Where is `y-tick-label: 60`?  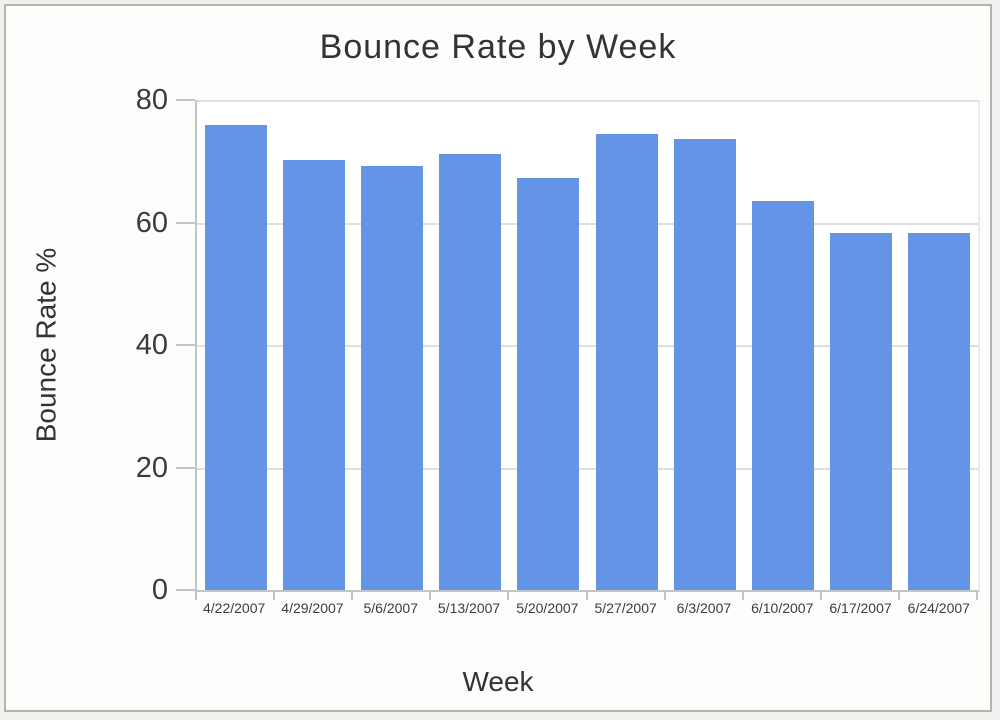 y-tick-label: 60 is located at coordinates (151, 222).